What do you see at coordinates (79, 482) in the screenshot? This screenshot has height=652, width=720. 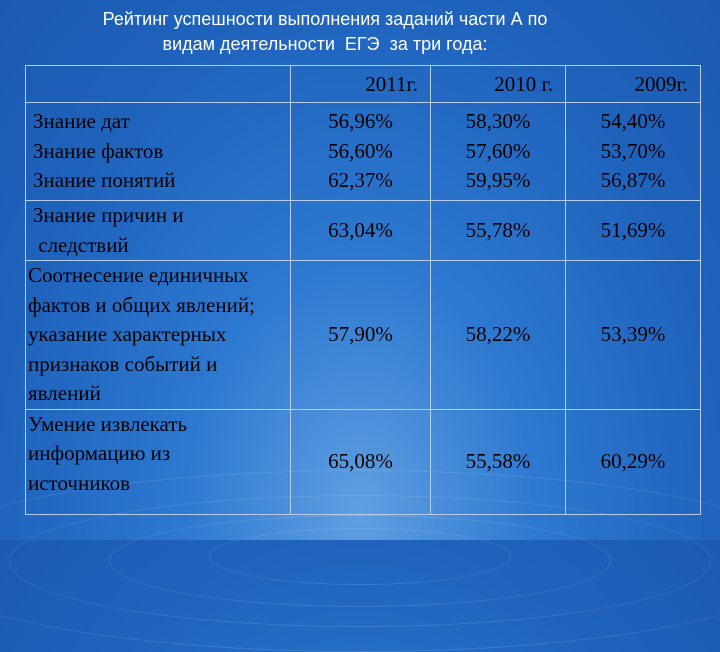 I see `row-label-line: источников` at bounding box center [79, 482].